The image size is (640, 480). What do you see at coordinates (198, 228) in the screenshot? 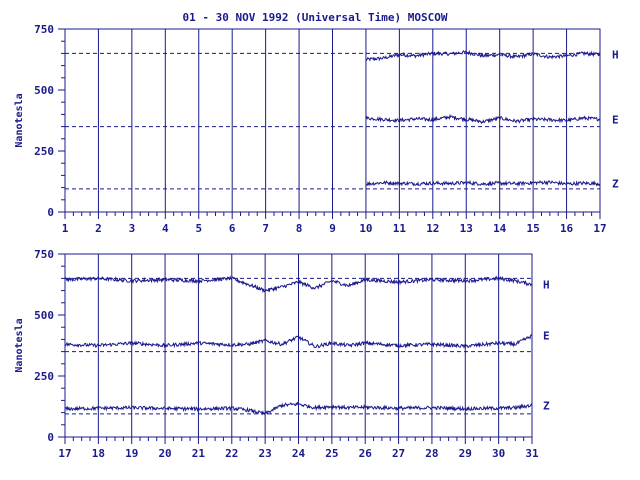
I see `x-tick-label: 5` at bounding box center [198, 228].